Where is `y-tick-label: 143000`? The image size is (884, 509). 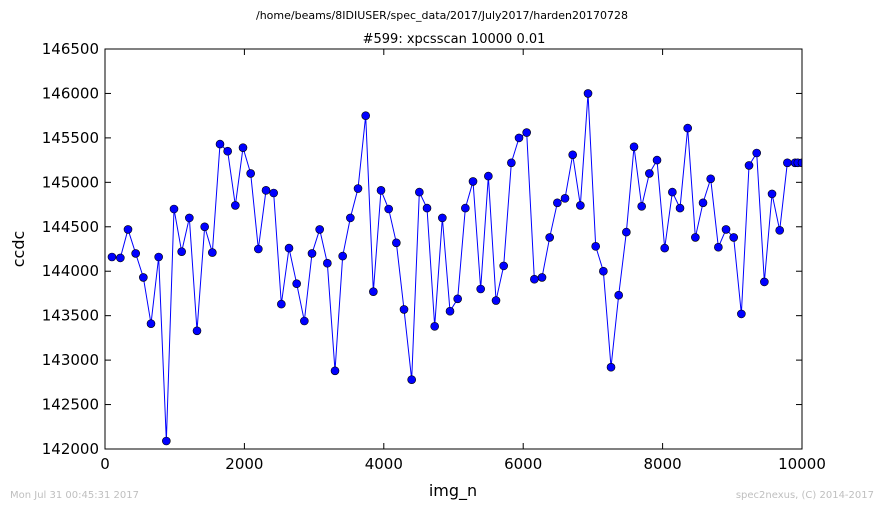 y-tick-label: 143000 is located at coordinates (70, 360).